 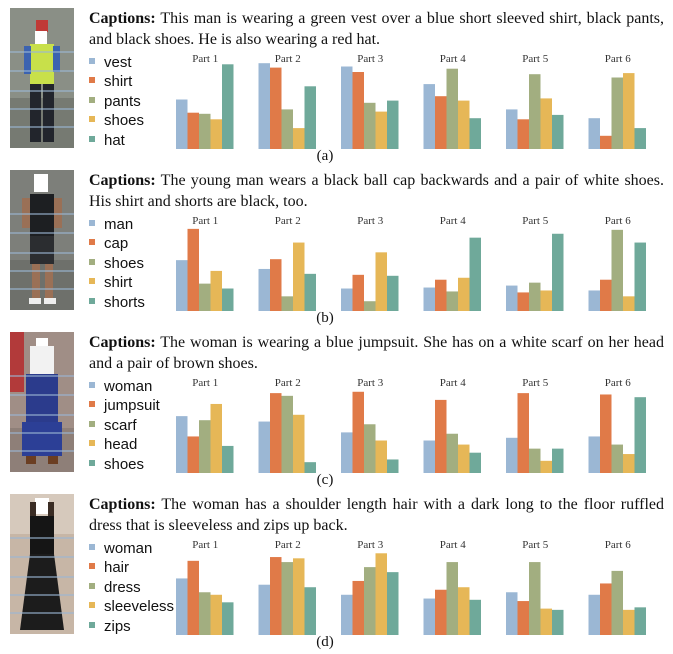 I want to click on legend-item: scarf, so click(x=137, y=425).